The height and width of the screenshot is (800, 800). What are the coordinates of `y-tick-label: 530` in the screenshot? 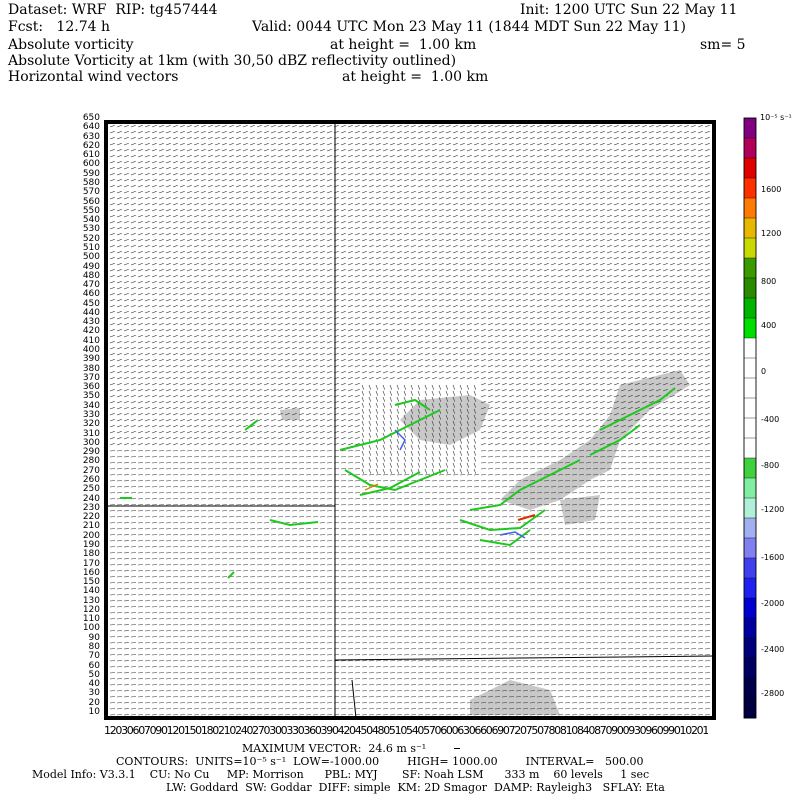 It's located at (91, 229).